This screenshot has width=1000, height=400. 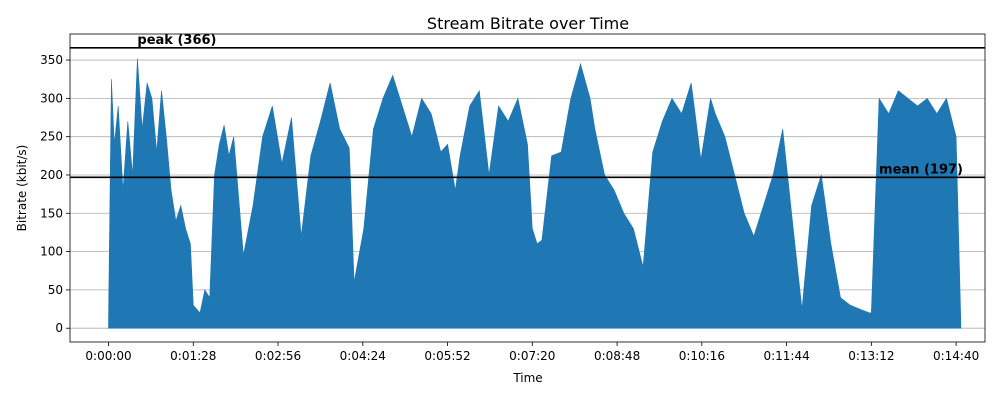 I want to click on x-tick-label: 0:01:28, so click(x=193, y=356).